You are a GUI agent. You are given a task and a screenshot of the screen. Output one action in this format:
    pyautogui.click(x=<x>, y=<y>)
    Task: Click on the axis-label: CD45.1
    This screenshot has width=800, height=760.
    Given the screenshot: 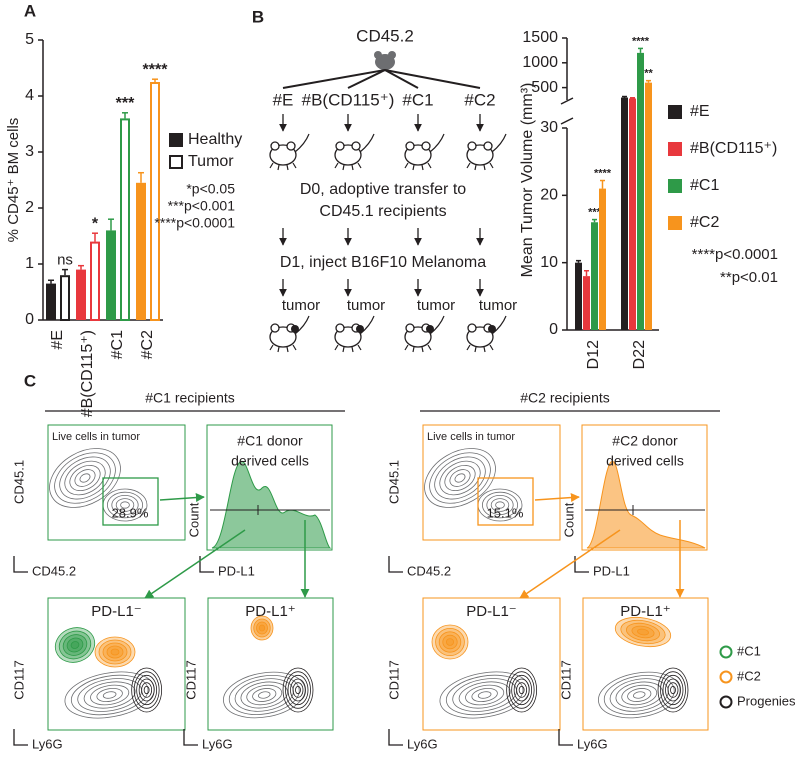 What is the action you would take?
    pyautogui.click(x=18, y=482)
    